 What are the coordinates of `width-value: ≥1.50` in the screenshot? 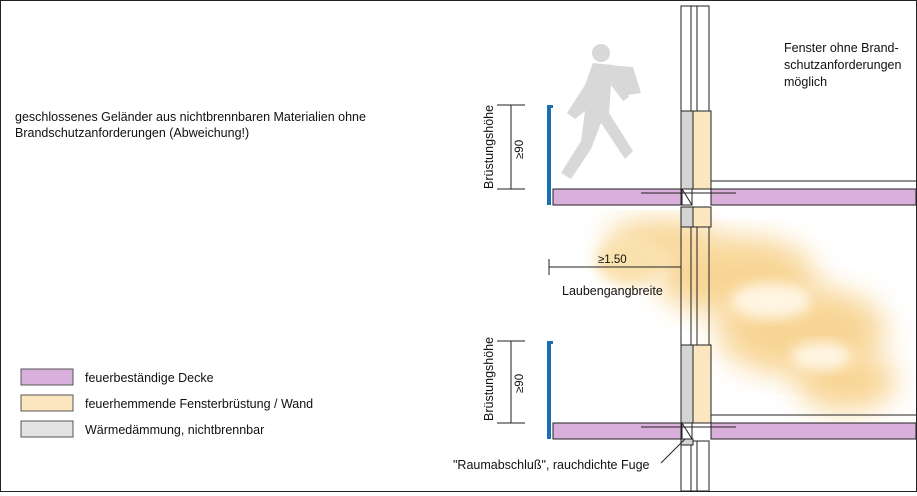 It's located at (612, 260).